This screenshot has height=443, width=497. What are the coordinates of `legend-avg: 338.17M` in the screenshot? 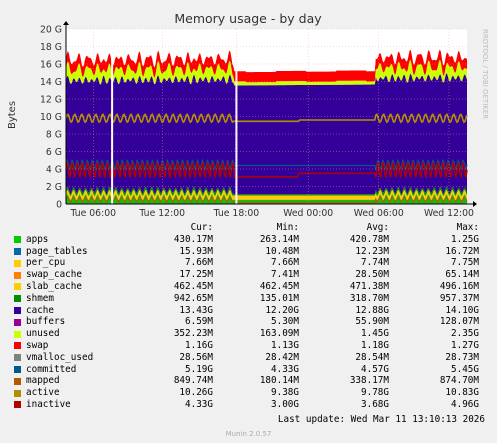 It's located at (369, 381).